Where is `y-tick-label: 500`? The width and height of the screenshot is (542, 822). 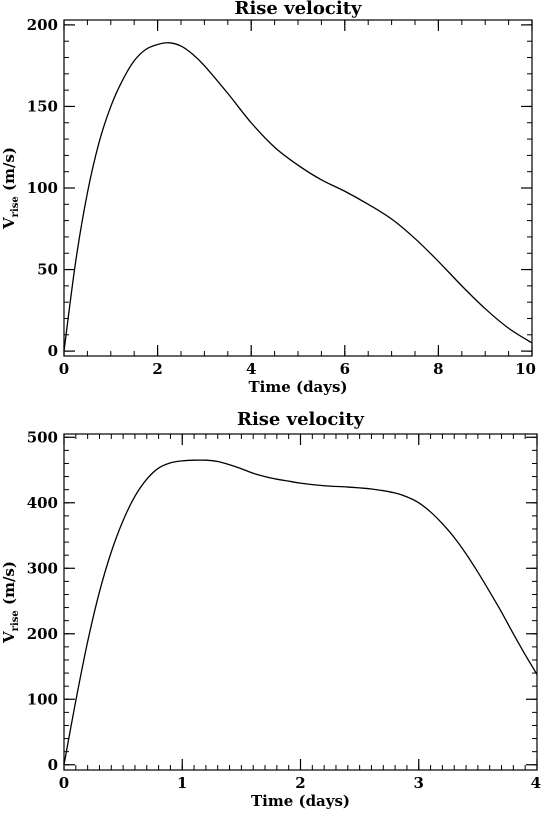 y-tick-label: 500 is located at coordinates (42, 437).